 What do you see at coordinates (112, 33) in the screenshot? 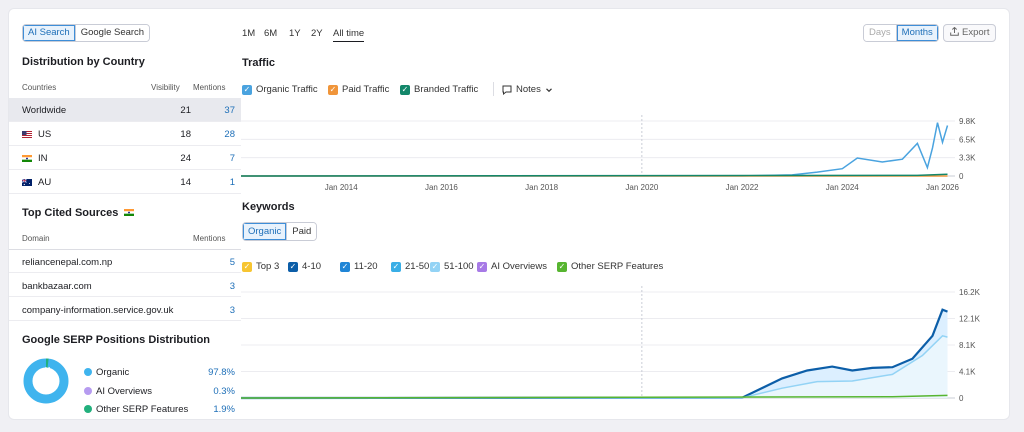
I see `google-search-tab: Google Search` at bounding box center [112, 33].